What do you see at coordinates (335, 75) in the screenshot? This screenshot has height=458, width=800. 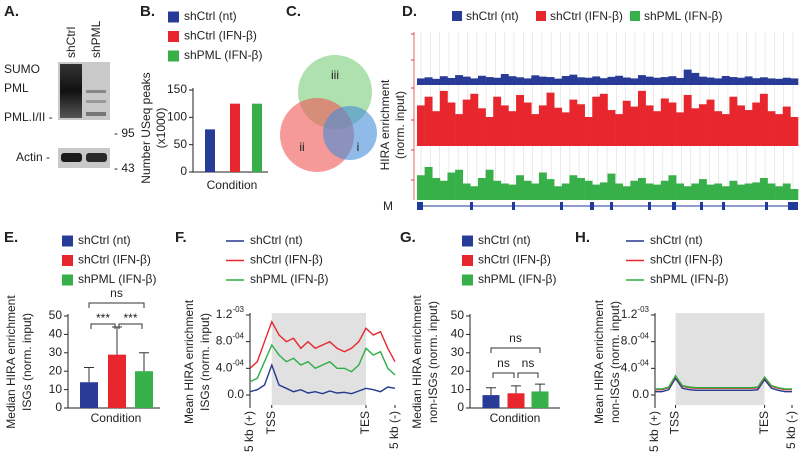 I see `venn-label: iii` at bounding box center [335, 75].